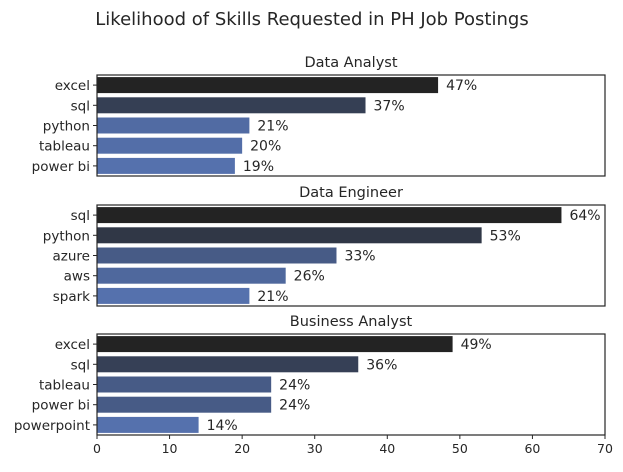 The width and height of the screenshot is (623, 472). Describe the element at coordinates (605, 448) in the screenshot. I see `x-tick-label: 70` at that location.